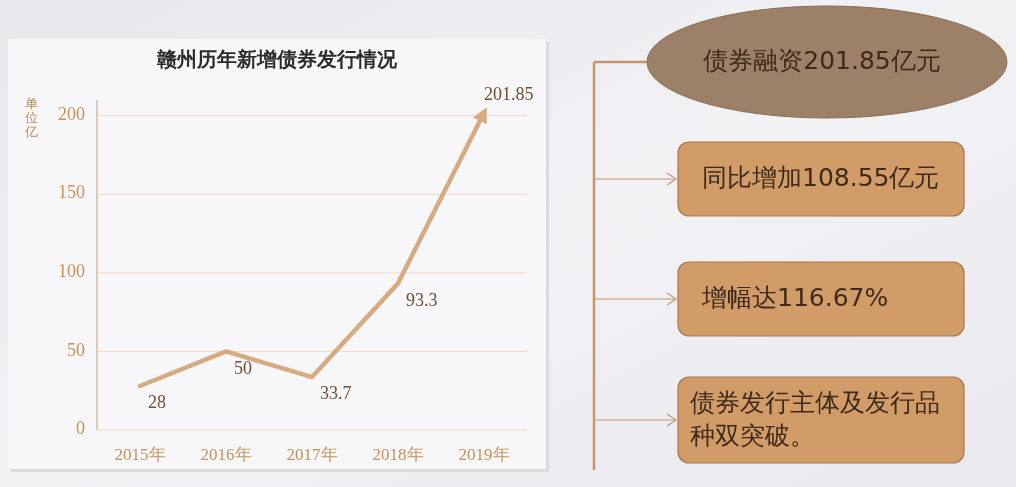 The height and width of the screenshot is (487, 1016). What do you see at coordinates (795, 297) in the screenshot?
I see `text: 增幅达116.67%` at bounding box center [795, 297].